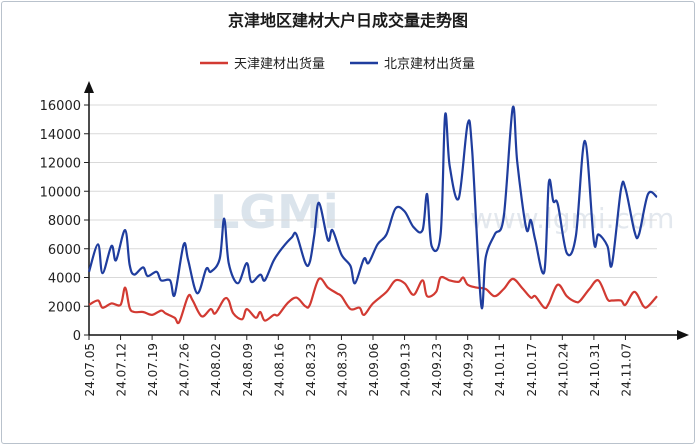 This screenshot has width=696, height=445. I want to click on legend-label-tianjin: 天津建材出货量, so click(279, 64).